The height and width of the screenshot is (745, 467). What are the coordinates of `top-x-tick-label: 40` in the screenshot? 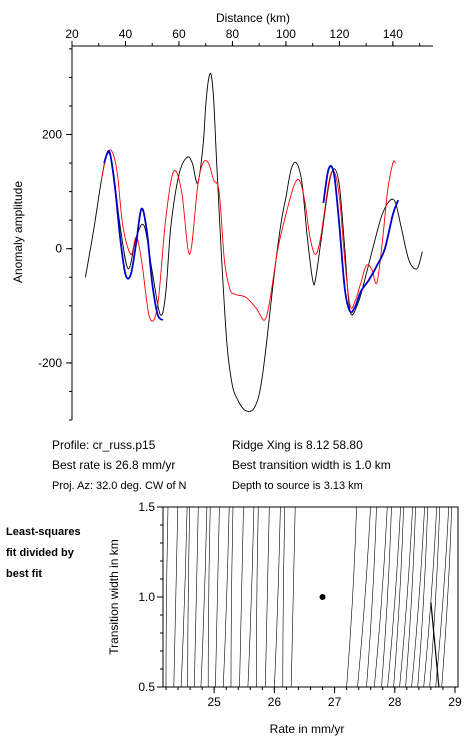 It's located at (126, 34).